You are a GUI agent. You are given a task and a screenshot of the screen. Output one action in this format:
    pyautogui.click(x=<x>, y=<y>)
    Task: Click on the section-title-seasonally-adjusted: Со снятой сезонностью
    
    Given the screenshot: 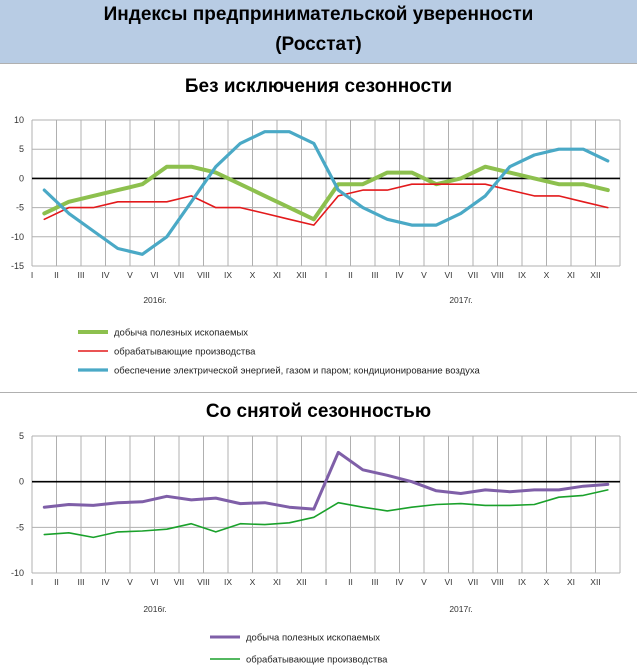 What is the action you would take?
    pyautogui.click(x=318, y=411)
    